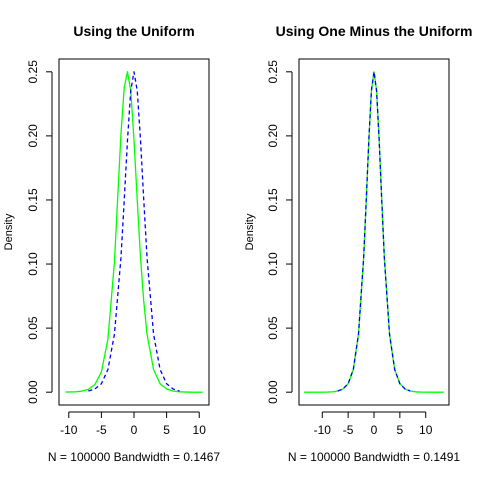 The height and width of the screenshot is (480, 480). I want to click on chart-title: Using the Uniform, so click(133, 31).